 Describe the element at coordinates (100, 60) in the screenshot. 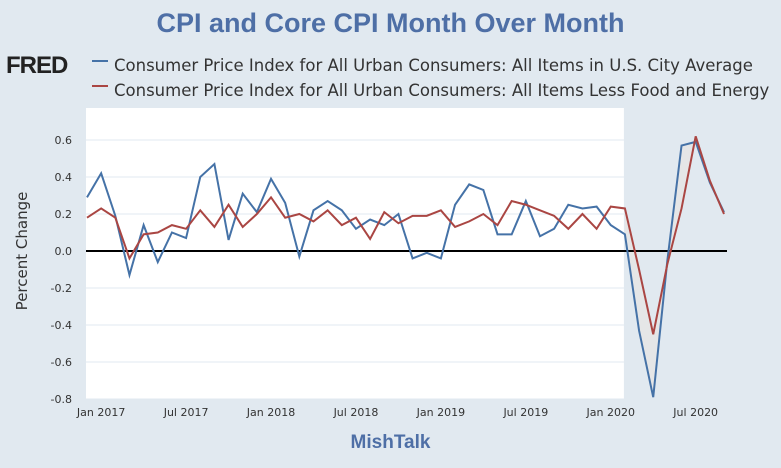

I see `legend-swatch-blue` at that location.